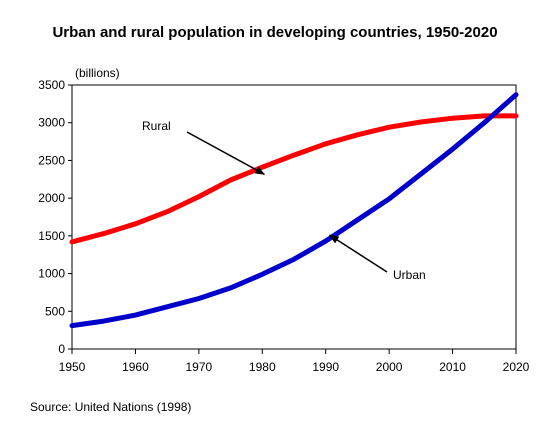 The width and height of the screenshot is (550, 426). Describe the element at coordinates (135, 367) in the screenshot. I see `x-tick-label: 1960` at that location.